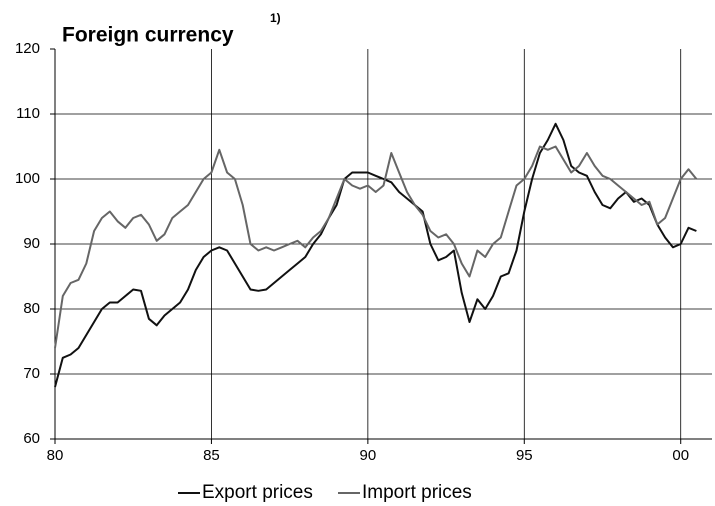  Describe the element at coordinates (524, 455) in the screenshot. I see `x-tick-label: 95` at that location.